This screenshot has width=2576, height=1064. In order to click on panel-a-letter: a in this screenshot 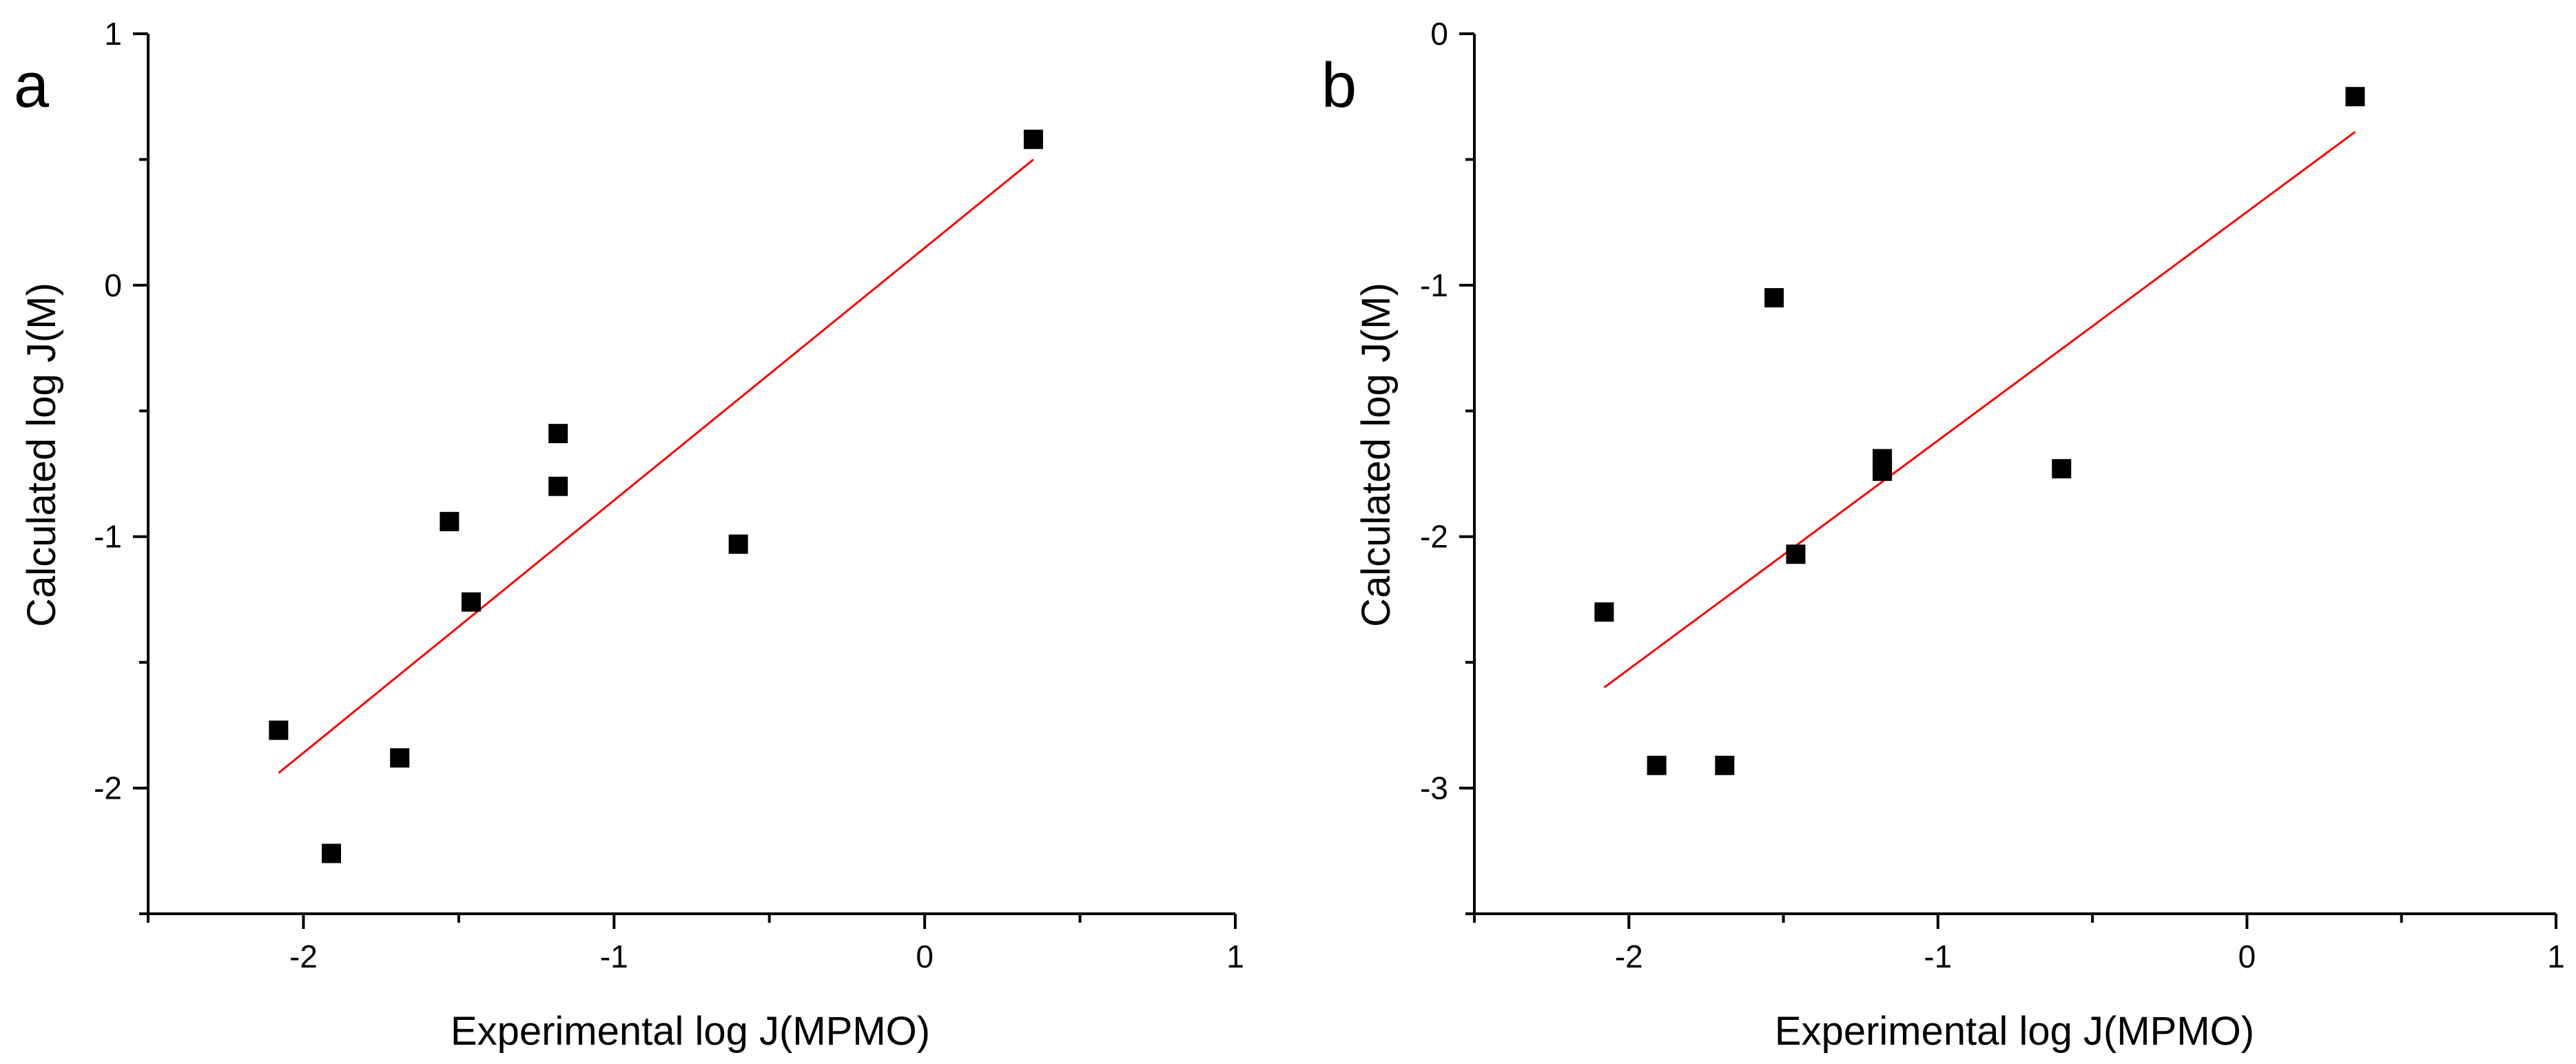, I will do `click(32, 85)`.